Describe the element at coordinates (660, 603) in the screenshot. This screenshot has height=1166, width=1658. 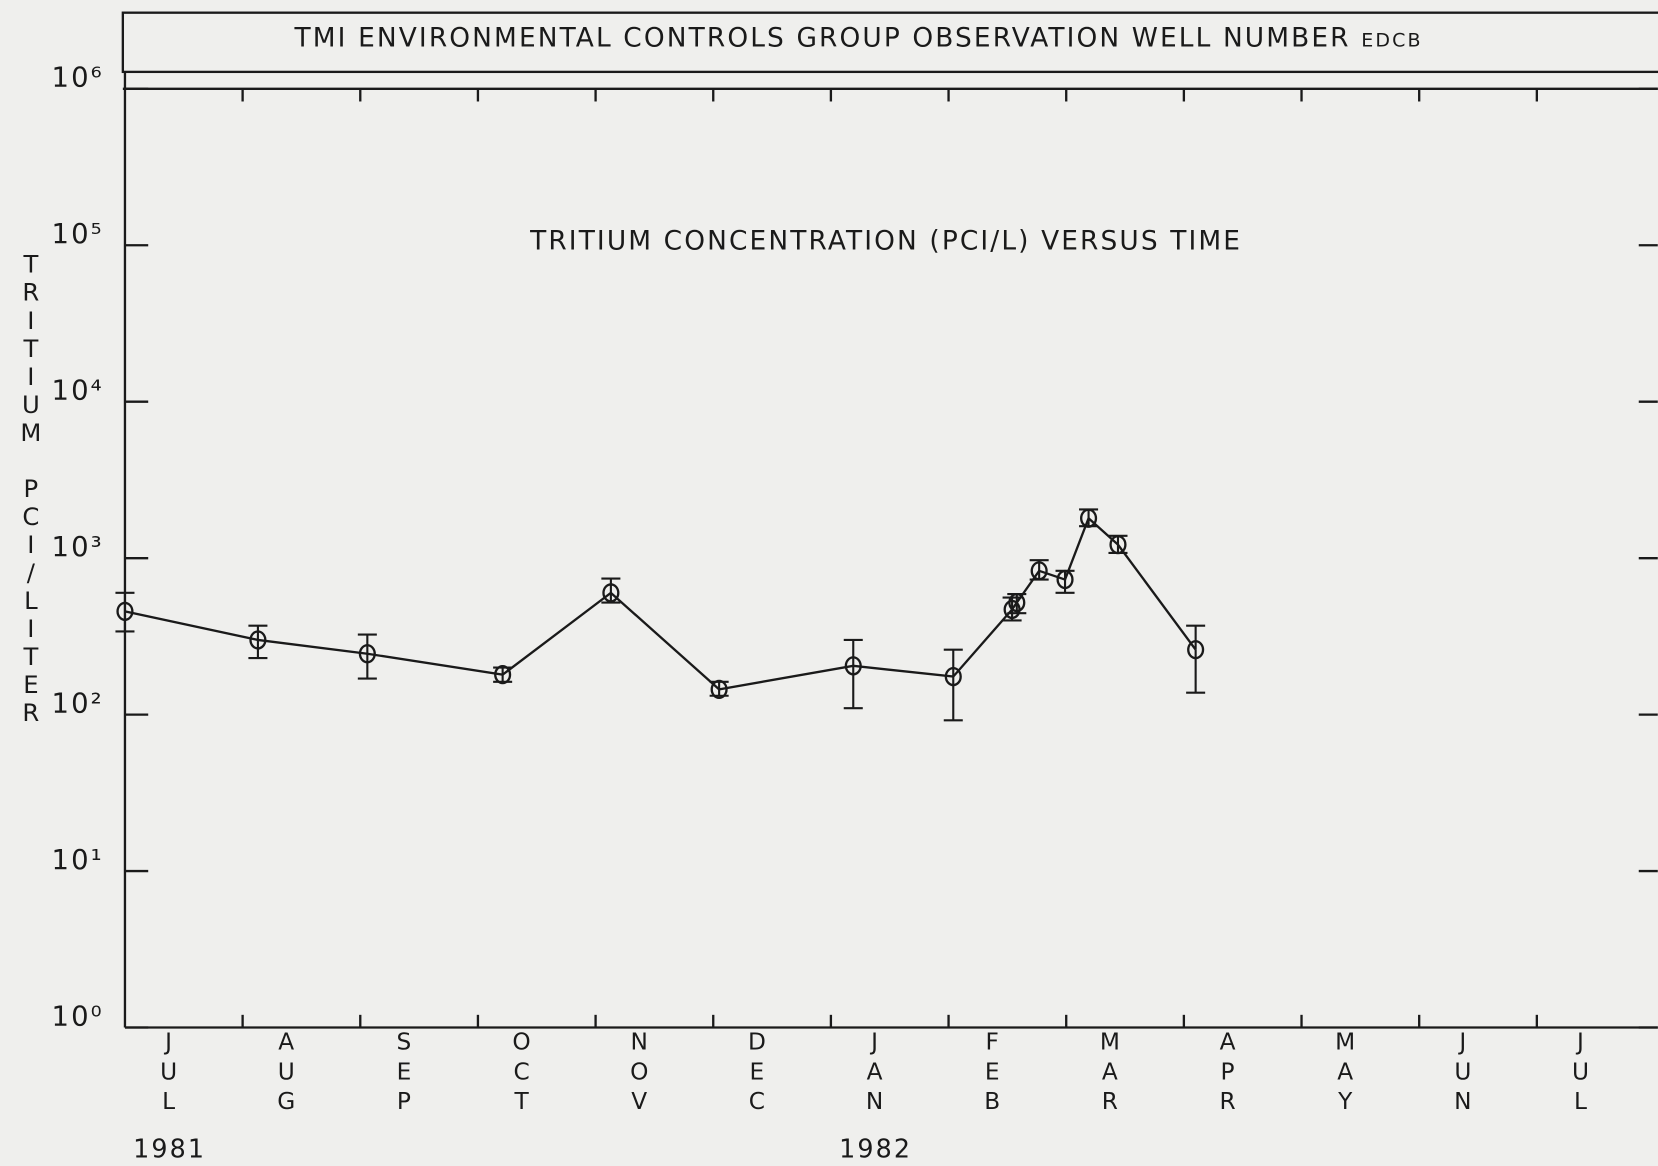
I see `data-line` at that location.